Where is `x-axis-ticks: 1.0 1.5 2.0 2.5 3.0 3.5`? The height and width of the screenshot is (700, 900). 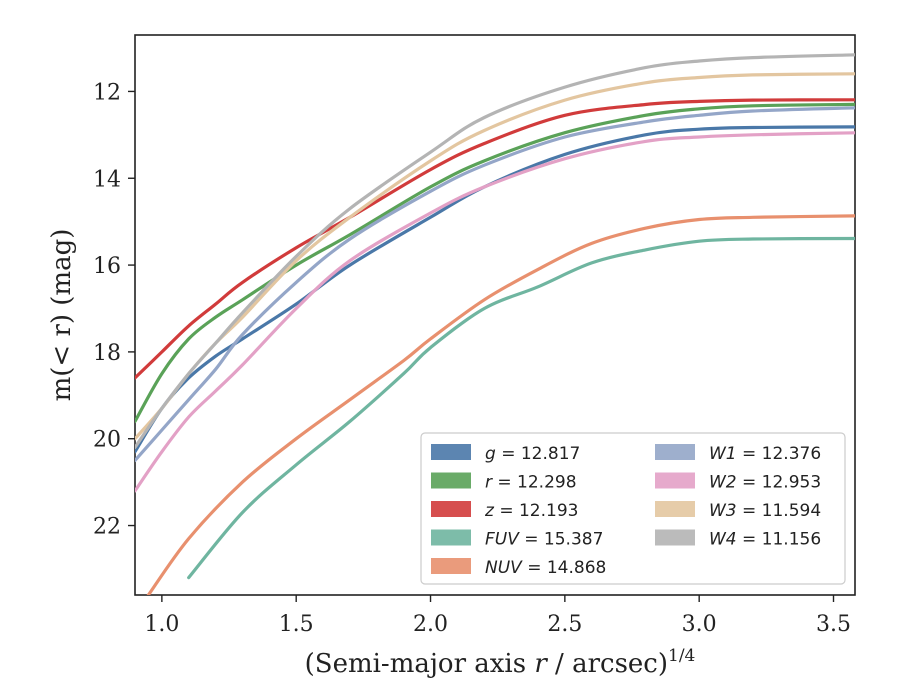
x-axis-ticks: 1.0 1.5 2.0 2.5 3.0 3.5 is located at coordinates (497, 616).